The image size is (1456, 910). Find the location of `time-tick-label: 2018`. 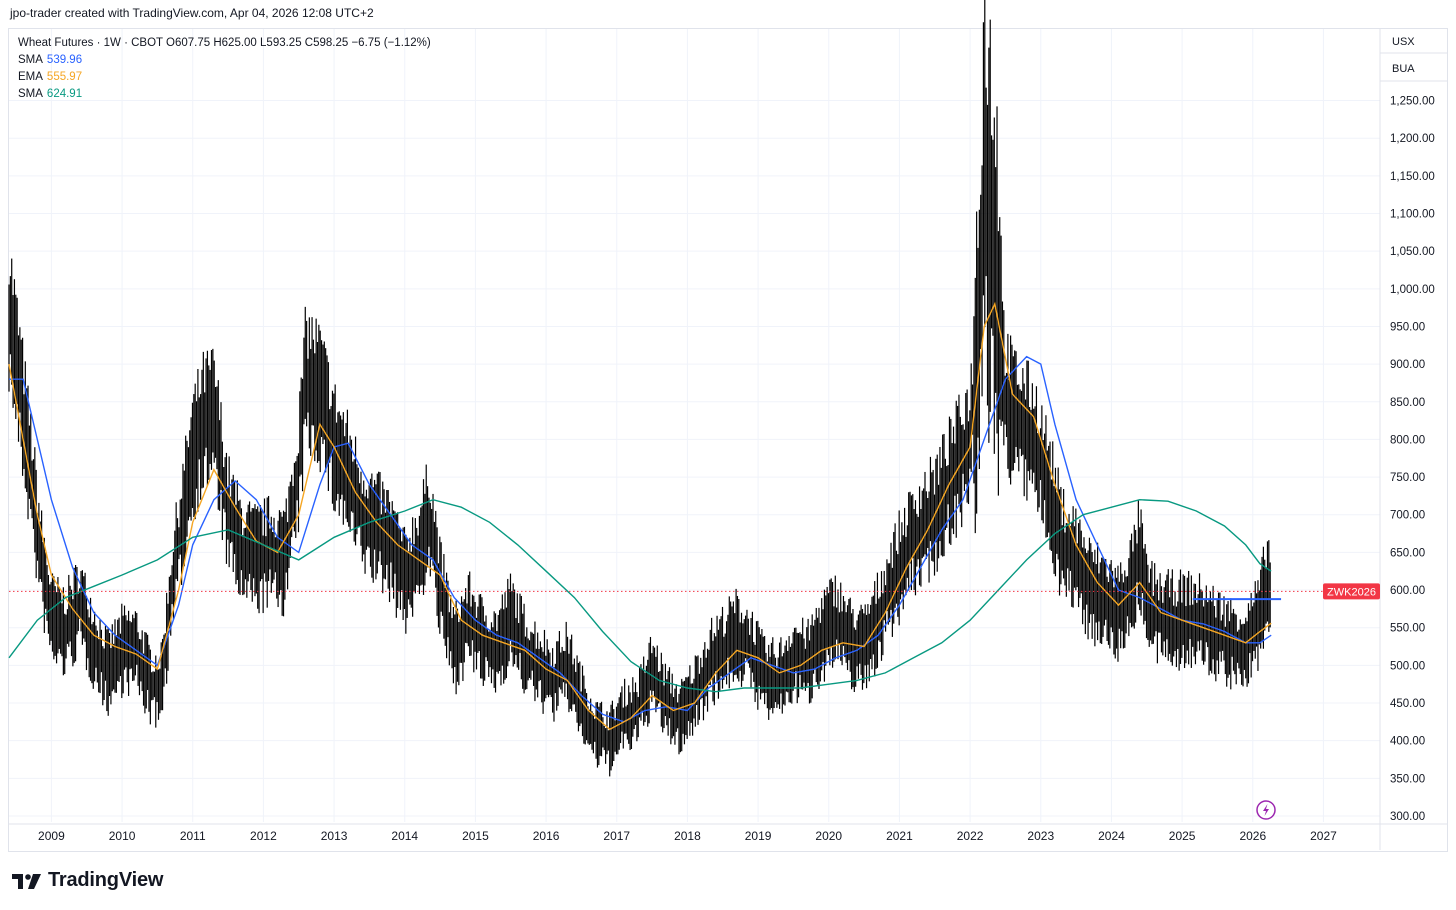

time-tick-label: 2018 is located at coordinates (687, 836).